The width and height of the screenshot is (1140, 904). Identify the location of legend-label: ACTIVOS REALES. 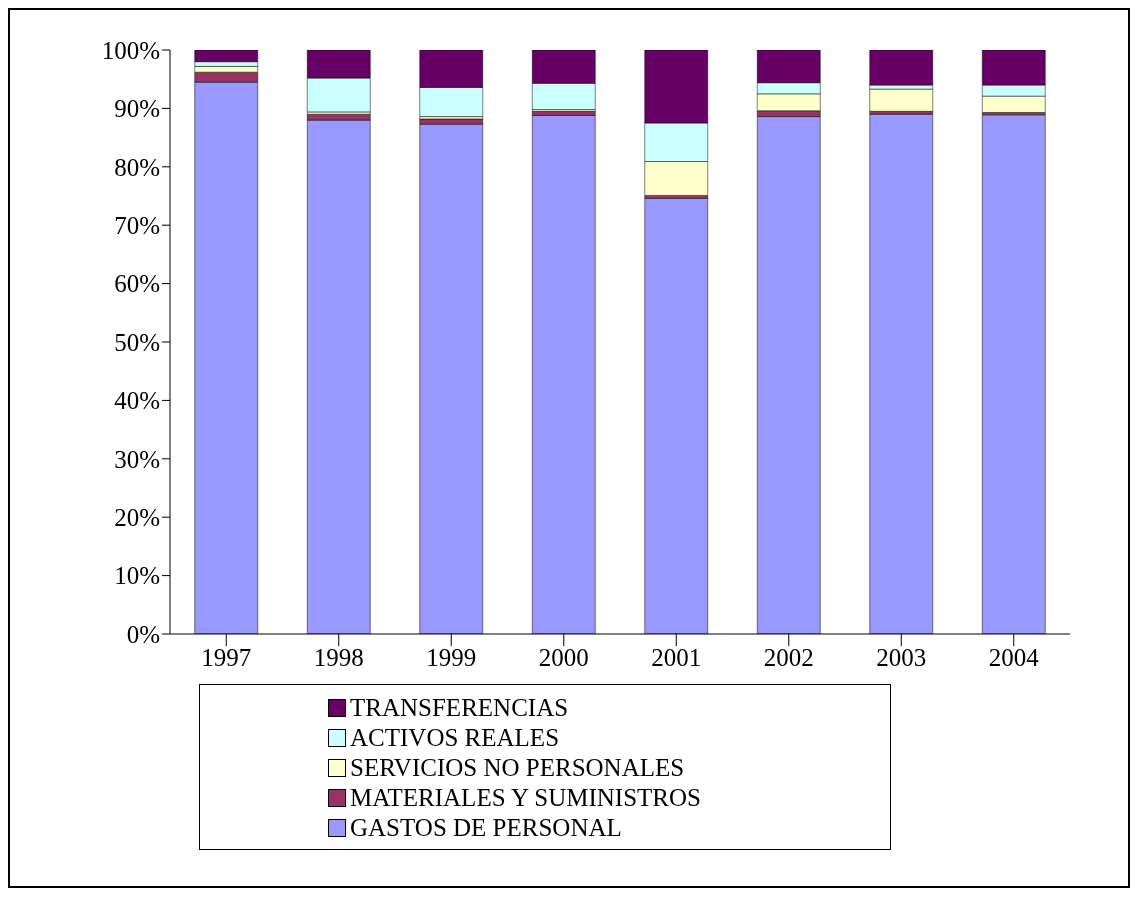
(455, 738).